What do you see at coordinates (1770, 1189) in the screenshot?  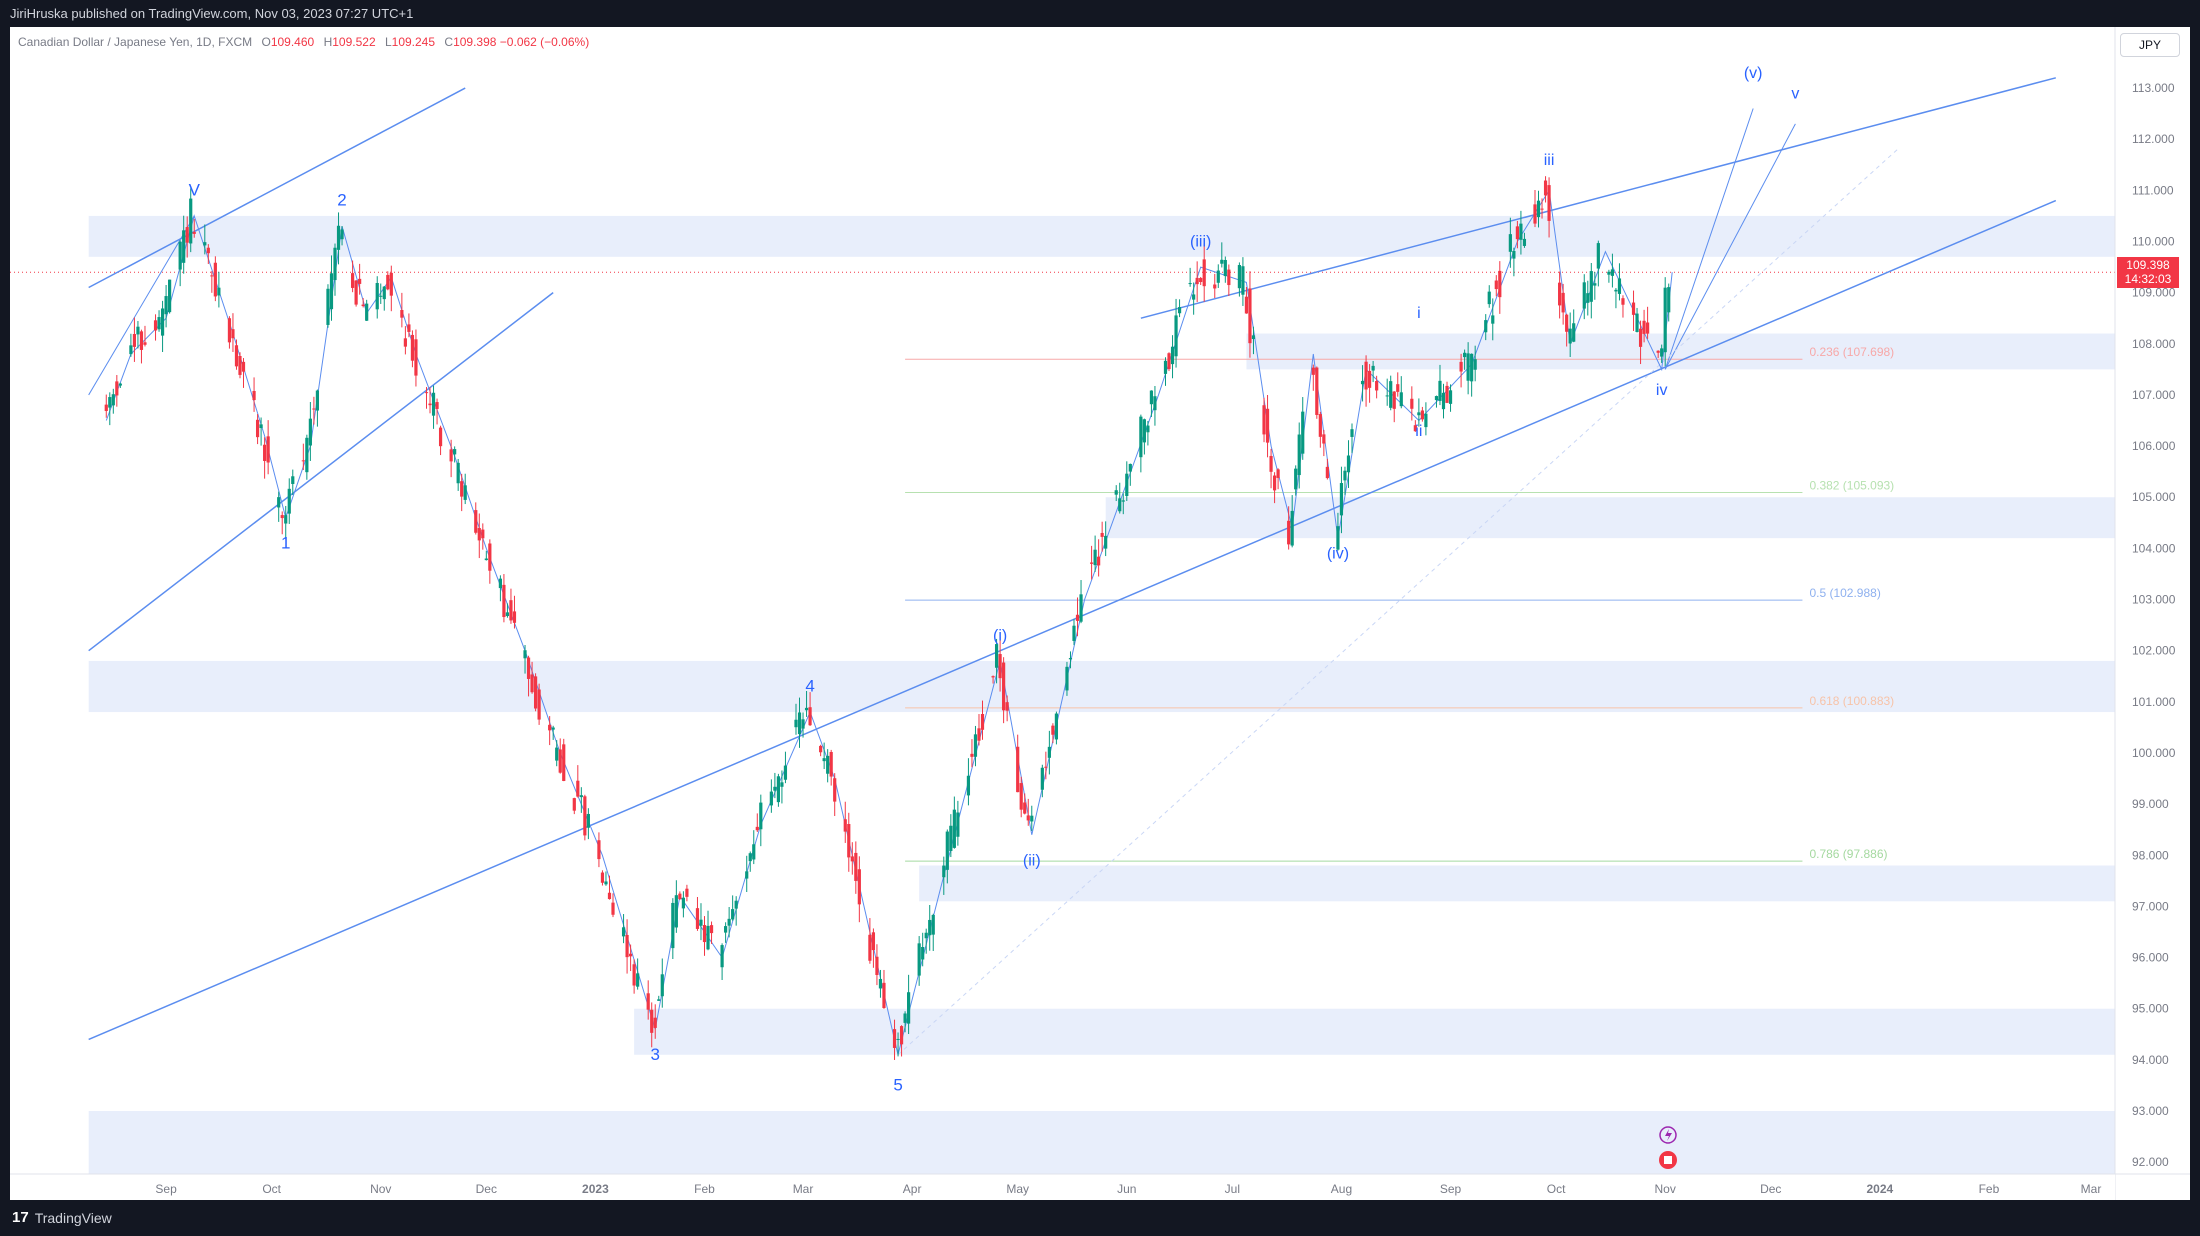 I see `time-axis-tick-label: Dec` at bounding box center [1770, 1189].